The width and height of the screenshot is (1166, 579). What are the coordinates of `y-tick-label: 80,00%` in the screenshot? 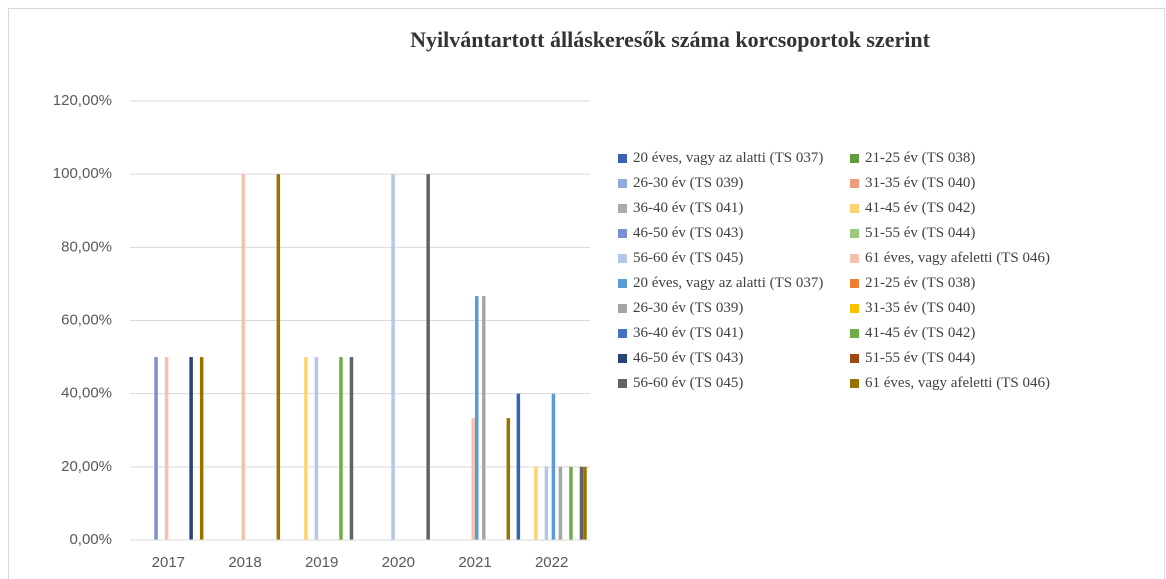 It's located at (86, 246).